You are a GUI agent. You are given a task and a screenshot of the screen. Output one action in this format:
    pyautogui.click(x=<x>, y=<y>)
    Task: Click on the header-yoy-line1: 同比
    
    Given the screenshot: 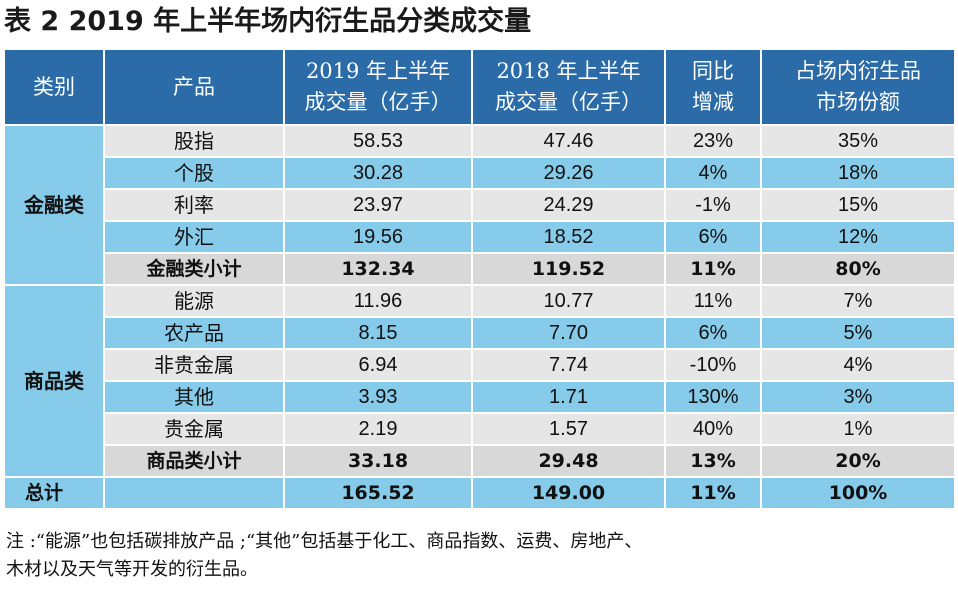 What is the action you would take?
    pyautogui.click(x=713, y=71)
    